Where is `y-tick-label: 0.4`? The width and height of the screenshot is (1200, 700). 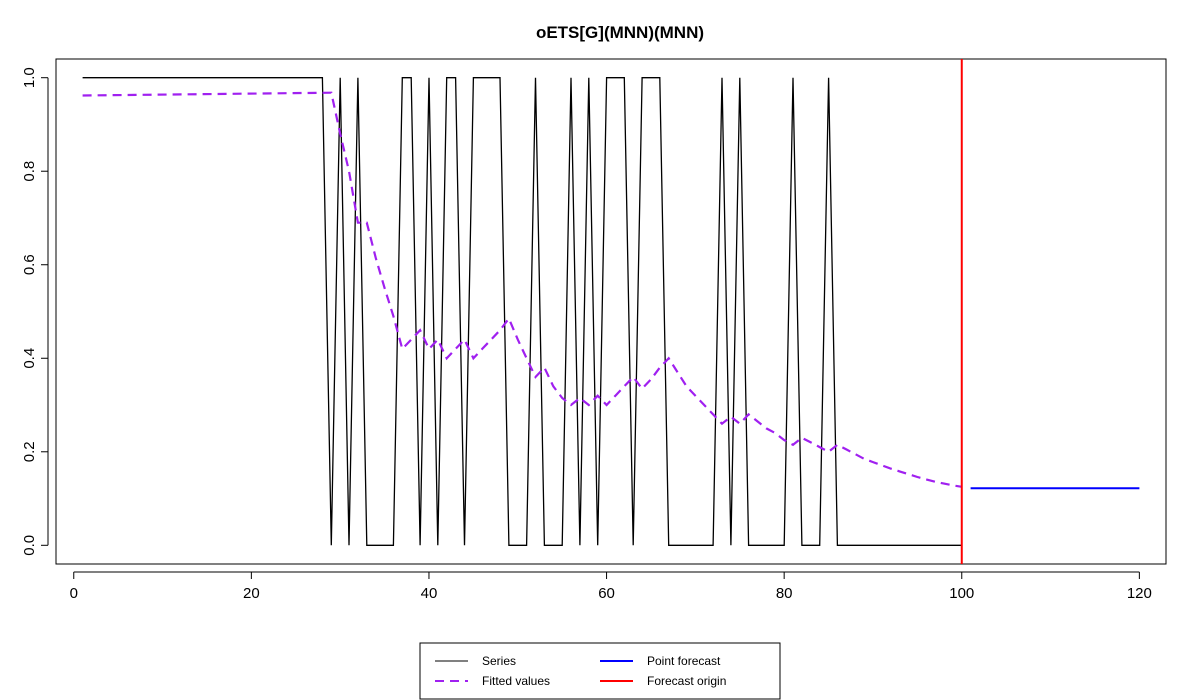
y-tick-label: 0.4 is located at coordinates (29, 358).